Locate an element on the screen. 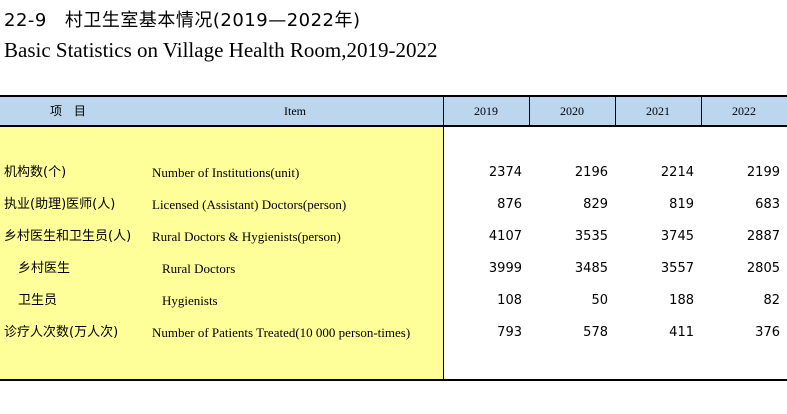 This screenshot has height=414, width=787. cell-2021: 2214 is located at coordinates (677, 172).